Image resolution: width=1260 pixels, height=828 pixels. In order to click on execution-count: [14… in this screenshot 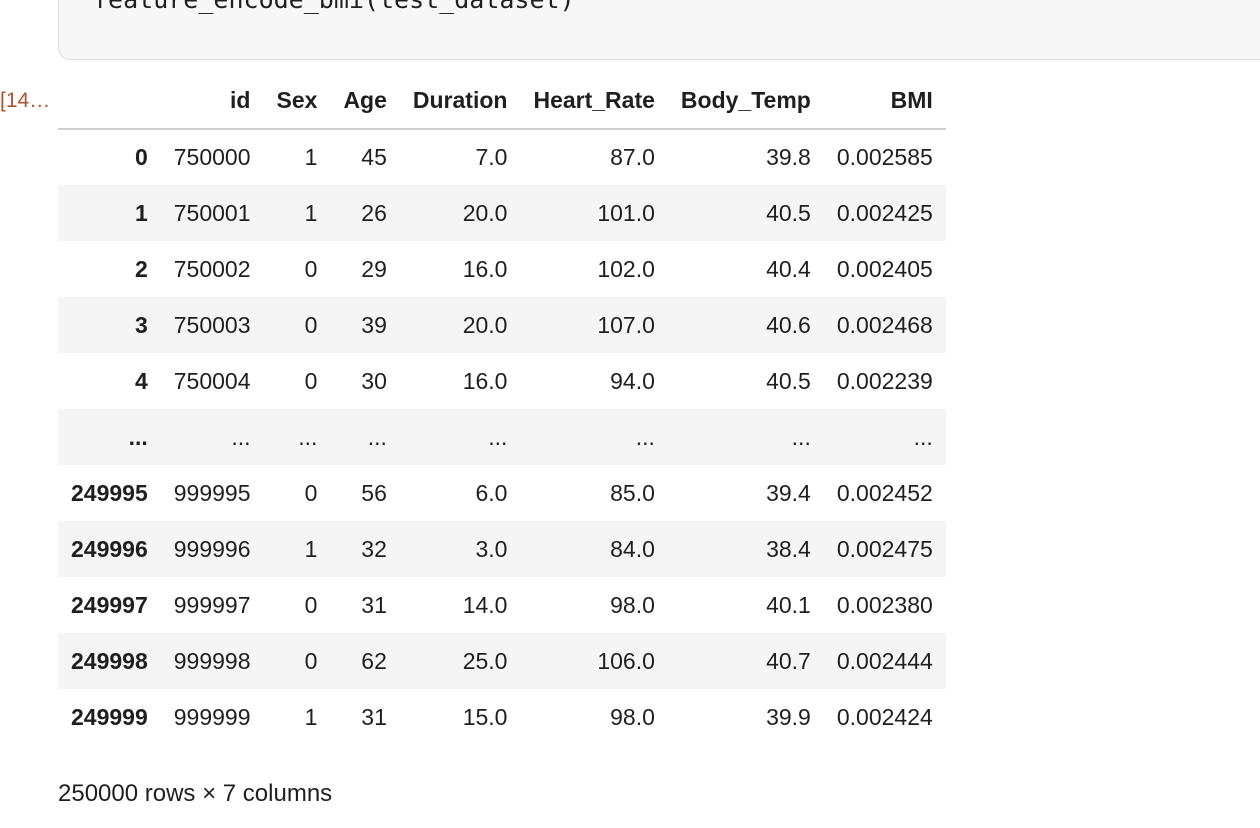, I will do `click(25, 100)`.